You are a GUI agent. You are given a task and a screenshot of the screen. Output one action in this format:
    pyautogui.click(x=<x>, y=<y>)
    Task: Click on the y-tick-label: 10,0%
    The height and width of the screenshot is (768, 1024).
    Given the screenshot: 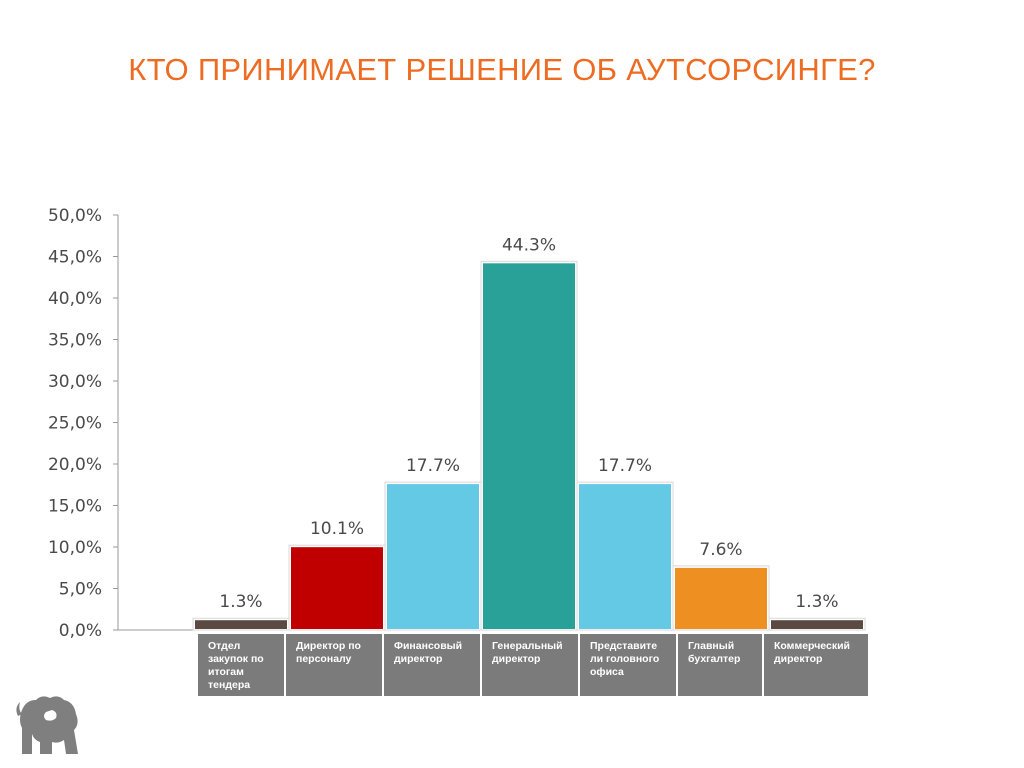 What is the action you would take?
    pyautogui.click(x=75, y=548)
    